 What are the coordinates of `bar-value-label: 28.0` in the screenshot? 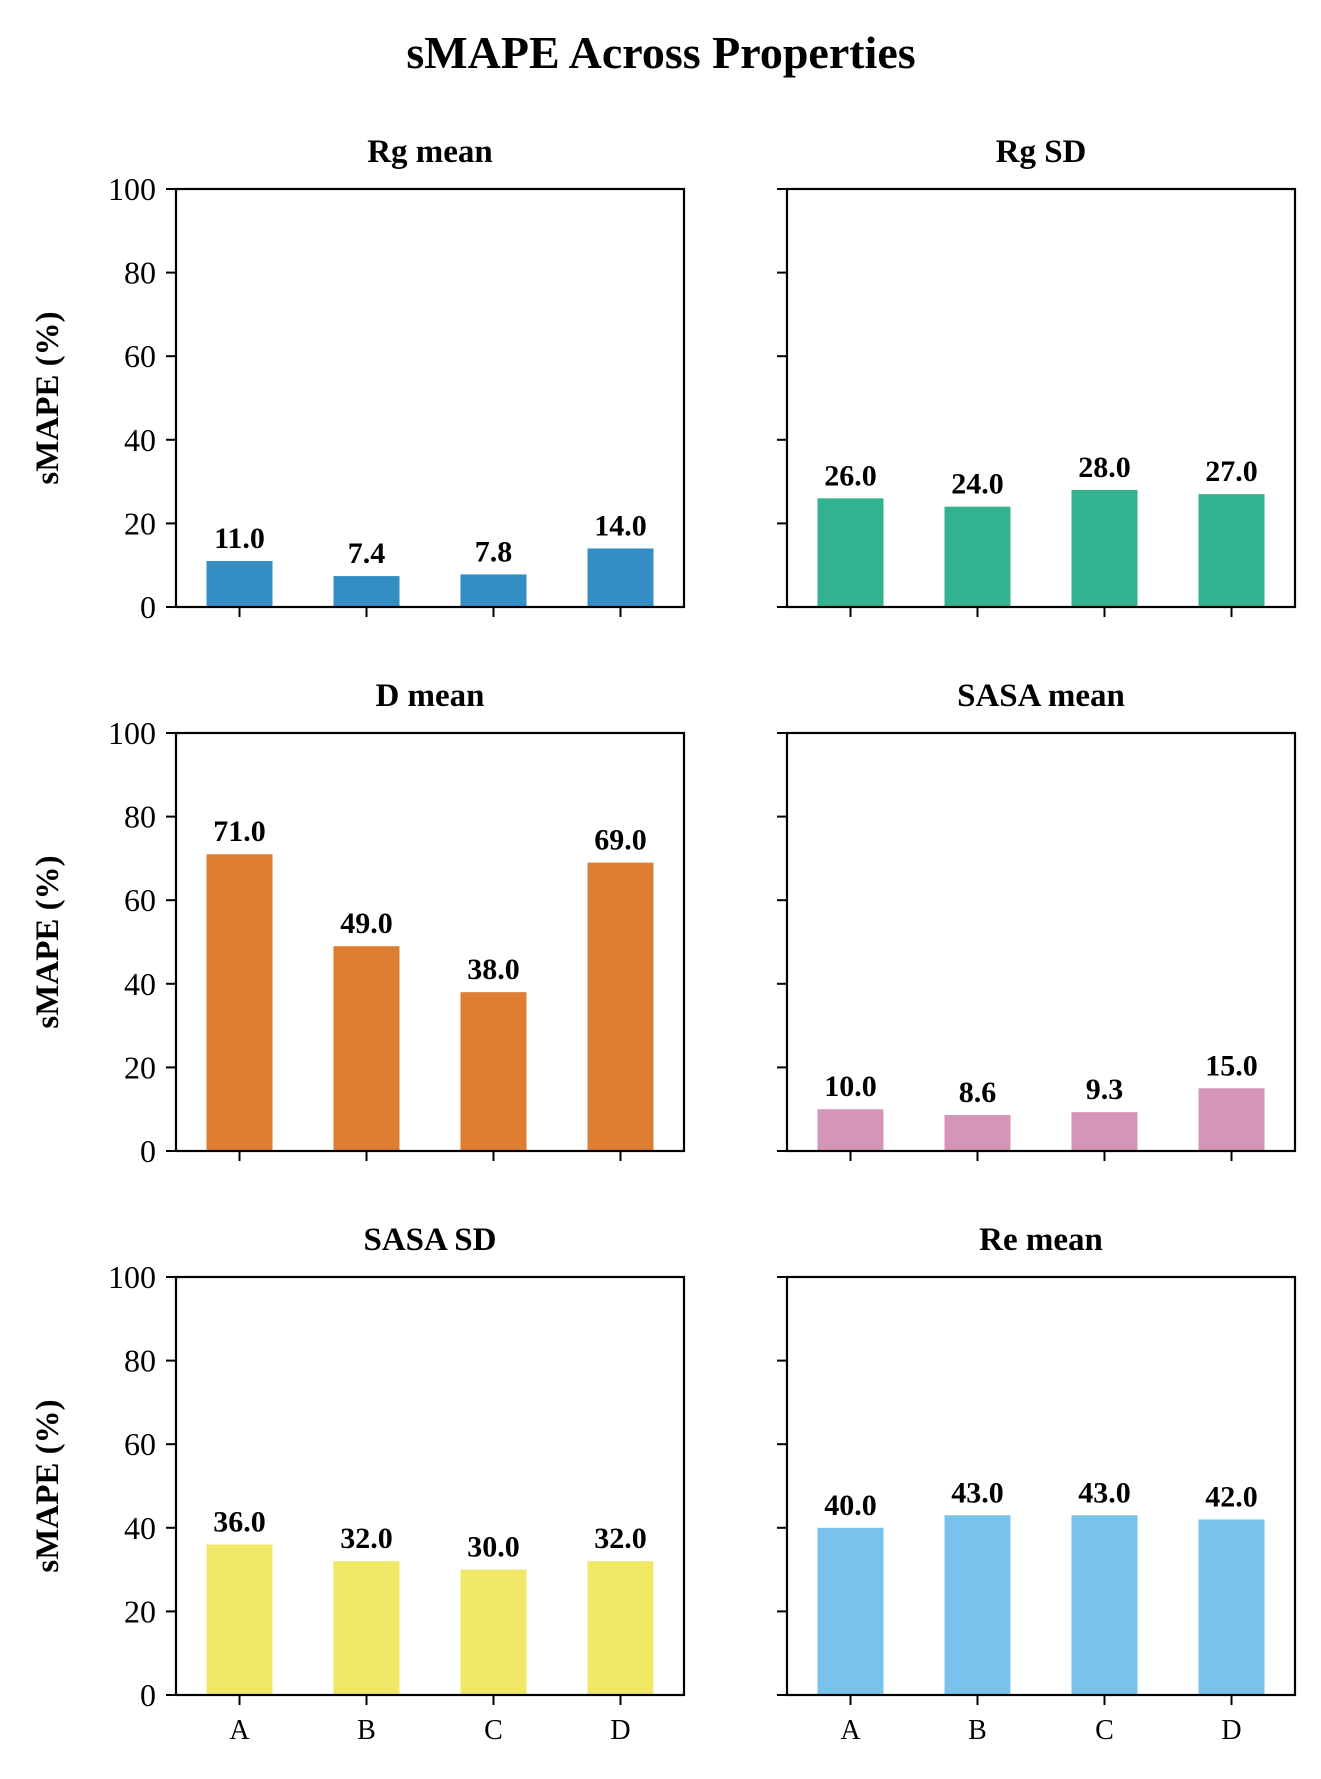 It's located at (1104, 467).